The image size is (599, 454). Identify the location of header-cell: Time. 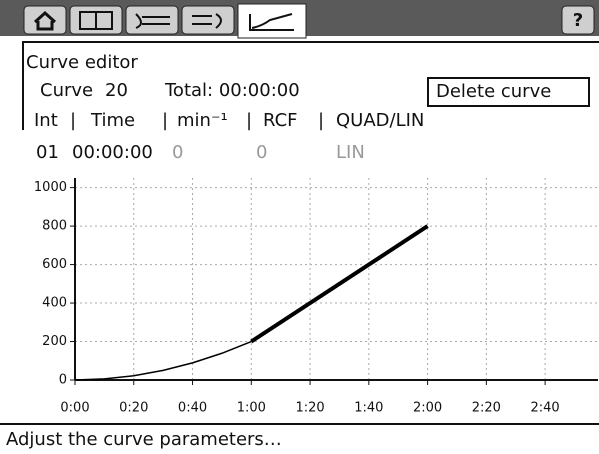
(112, 120).